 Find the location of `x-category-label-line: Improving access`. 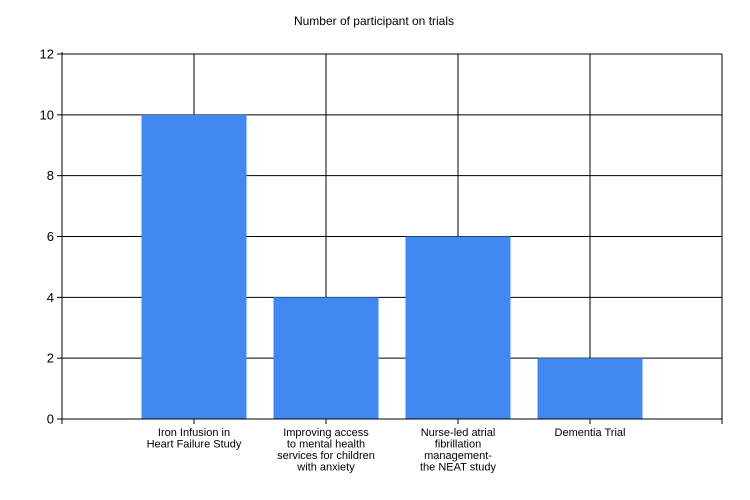

x-category-label-line: Improving access is located at coordinates (326, 433).